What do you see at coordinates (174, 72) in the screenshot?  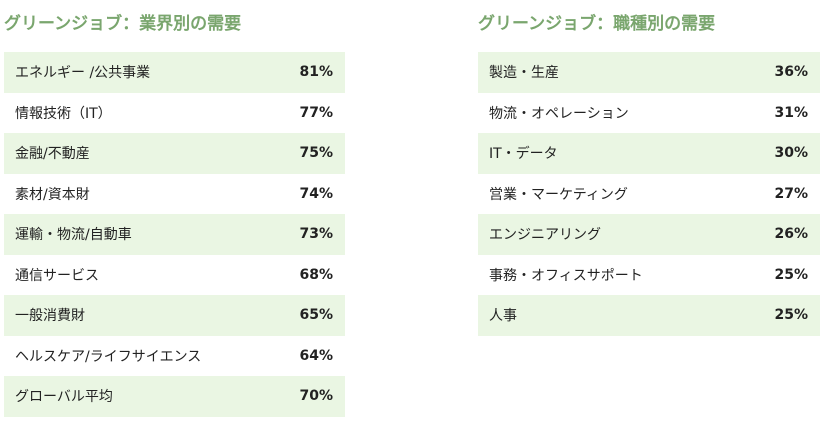 I see `industry-row-energy: エネルギー /公共事業 81%` at bounding box center [174, 72].